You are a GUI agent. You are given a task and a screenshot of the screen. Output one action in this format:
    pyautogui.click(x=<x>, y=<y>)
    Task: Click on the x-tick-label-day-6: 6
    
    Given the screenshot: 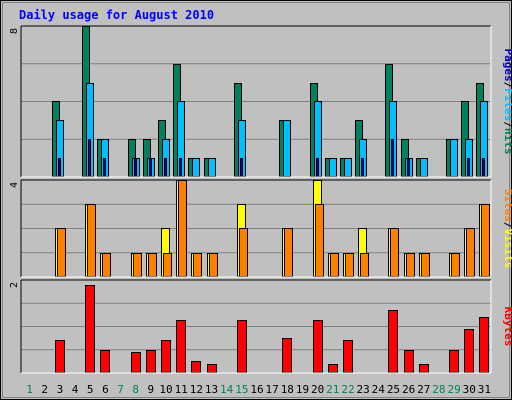 What is the action you would take?
    pyautogui.click(x=105, y=389)
    